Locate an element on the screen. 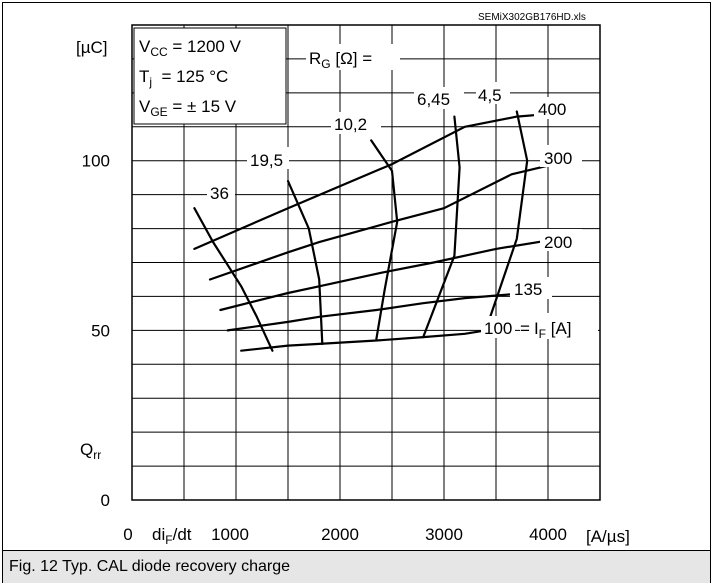  rg-header-label: RG [Ω] = is located at coordinates (340, 60).